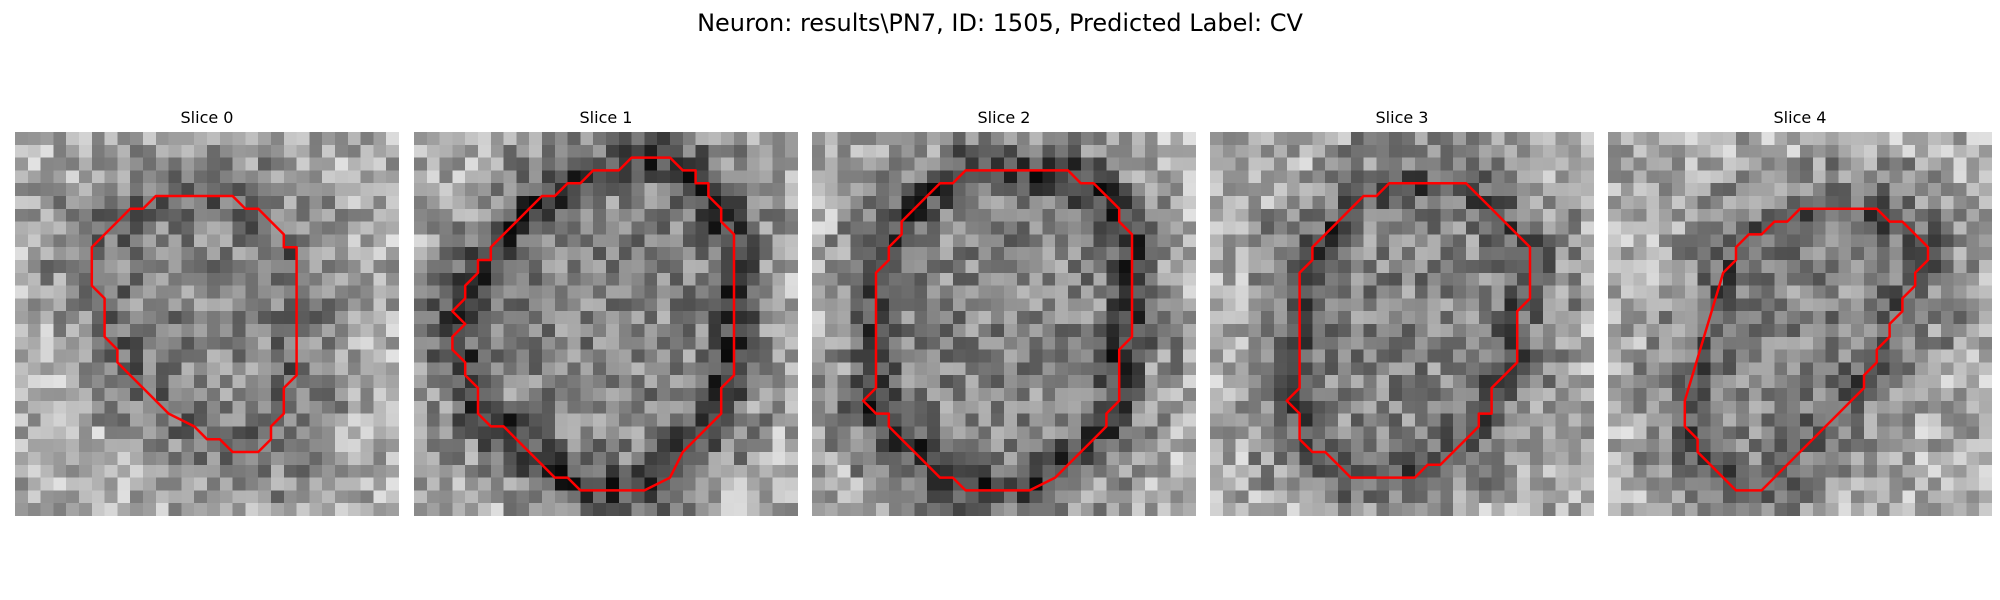  I want to click on slice-title: Slice 1, so click(606, 117).